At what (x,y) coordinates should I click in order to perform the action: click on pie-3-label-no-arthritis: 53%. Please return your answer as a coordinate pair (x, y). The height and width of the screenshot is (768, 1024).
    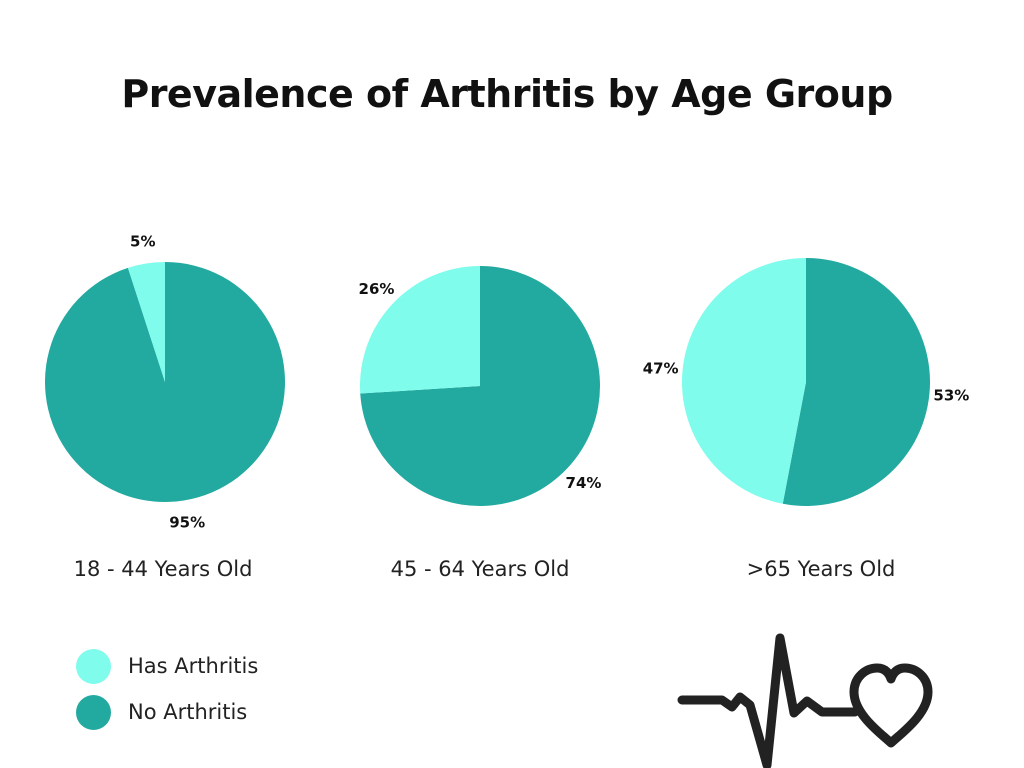
    Looking at the image, I should click on (951, 396).